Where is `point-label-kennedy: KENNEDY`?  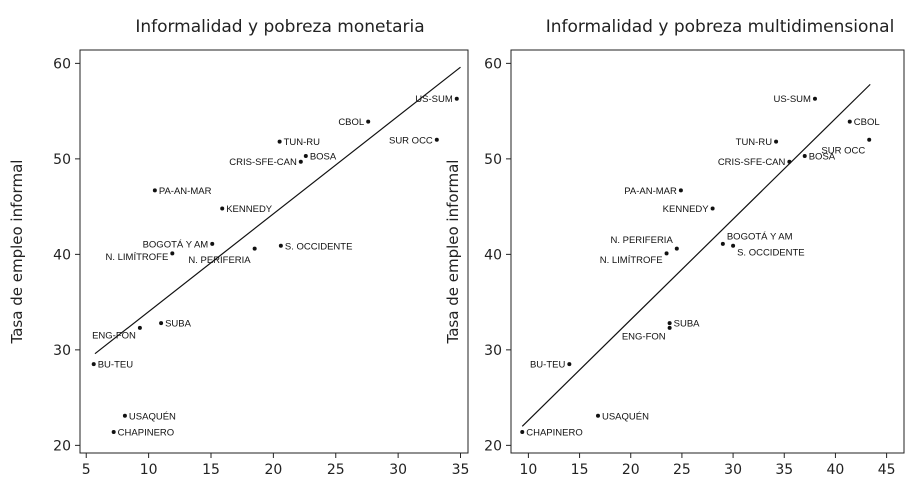
point-label-kennedy: KENNEDY is located at coordinates (249, 209).